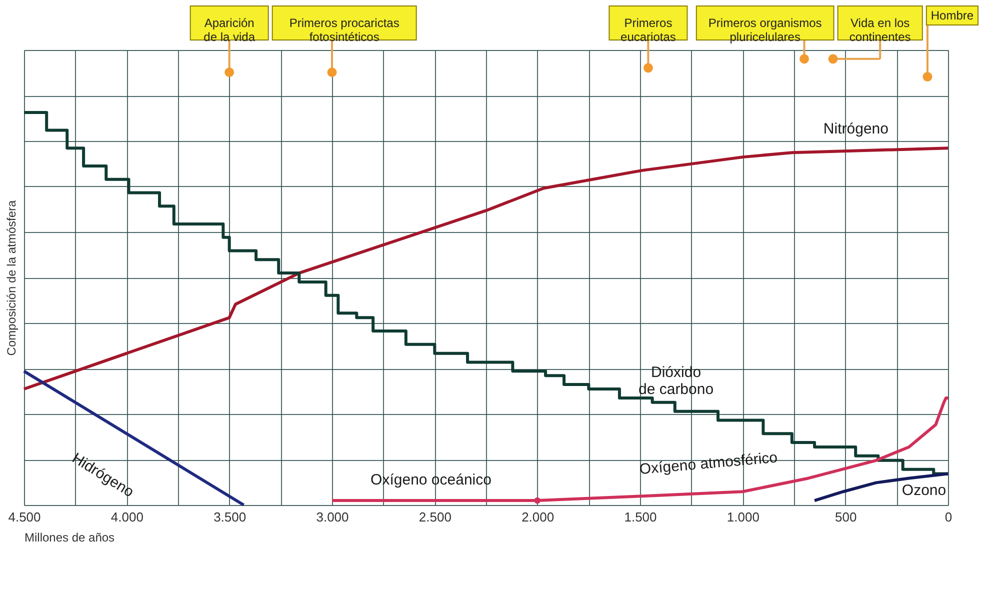 This screenshot has height=595, width=997. What do you see at coordinates (332, 517) in the screenshot?
I see `x-tick-label: 3.000` at bounding box center [332, 517].